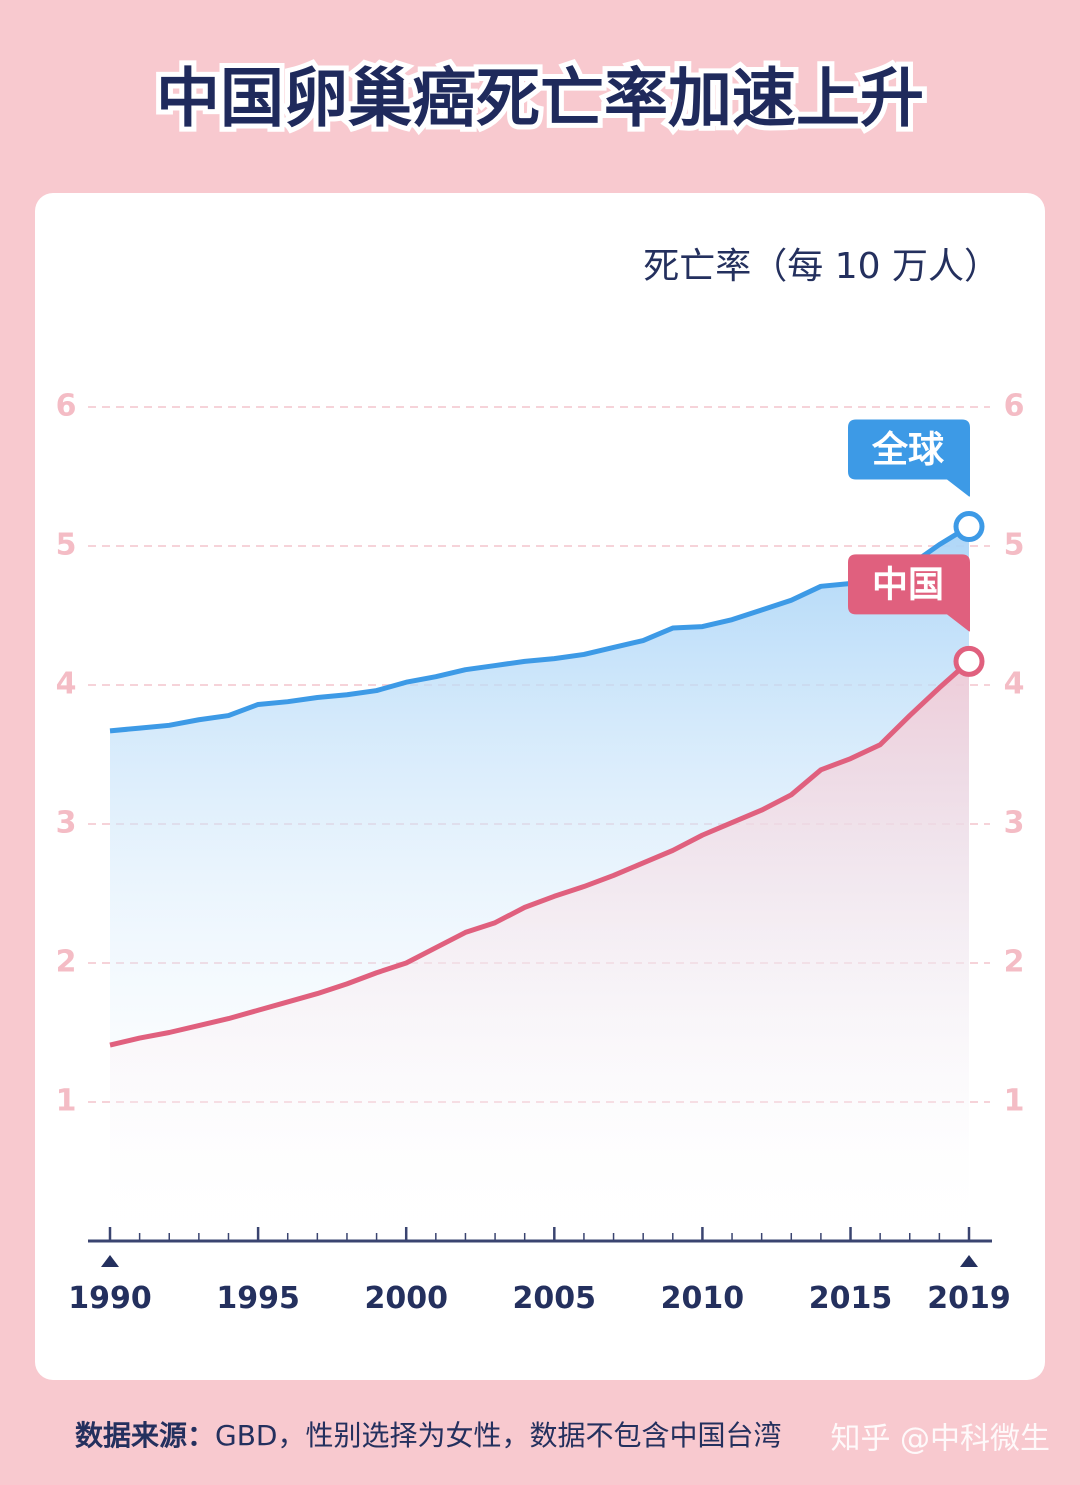 The height and width of the screenshot is (1485, 1080). Describe the element at coordinates (1014, 406) in the screenshot. I see `y-tick-label-right: 6` at that location.